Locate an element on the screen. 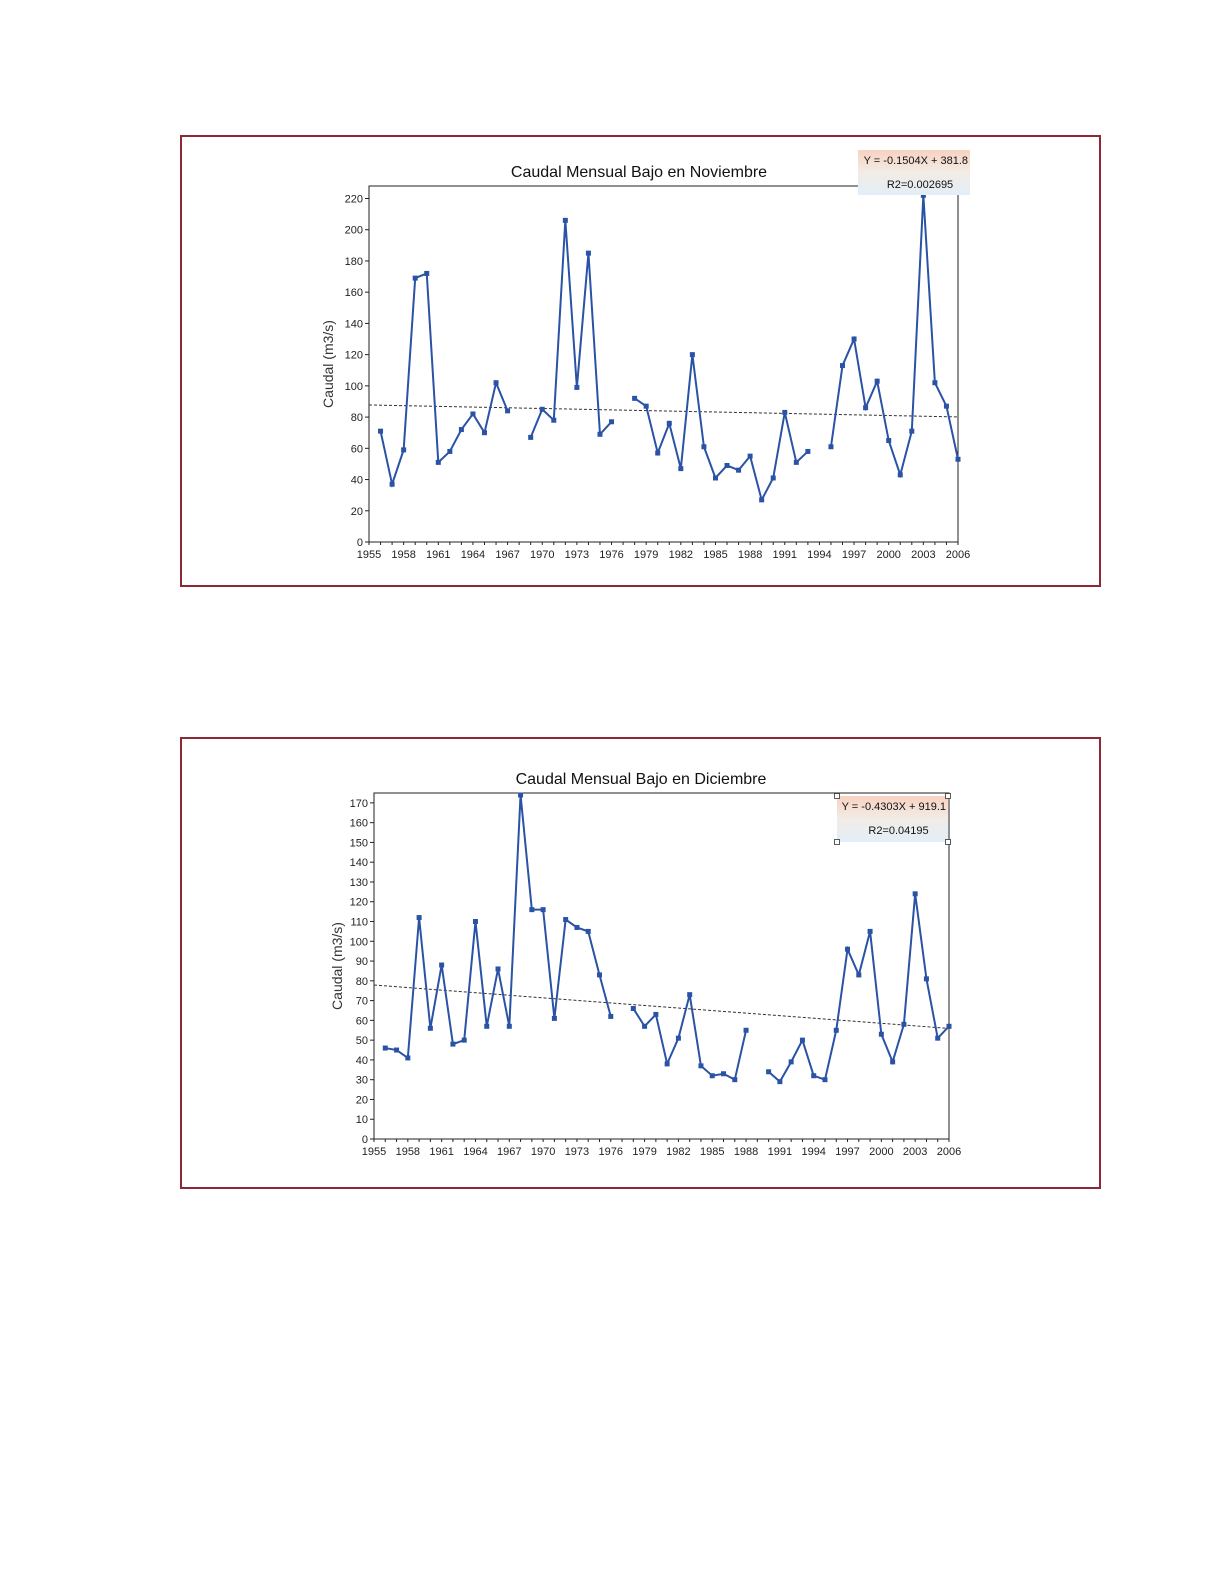 Image resolution: width=1230 pixels, height=1593 pixels. x-tick-label: 1970 is located at coordinates (542, 555).